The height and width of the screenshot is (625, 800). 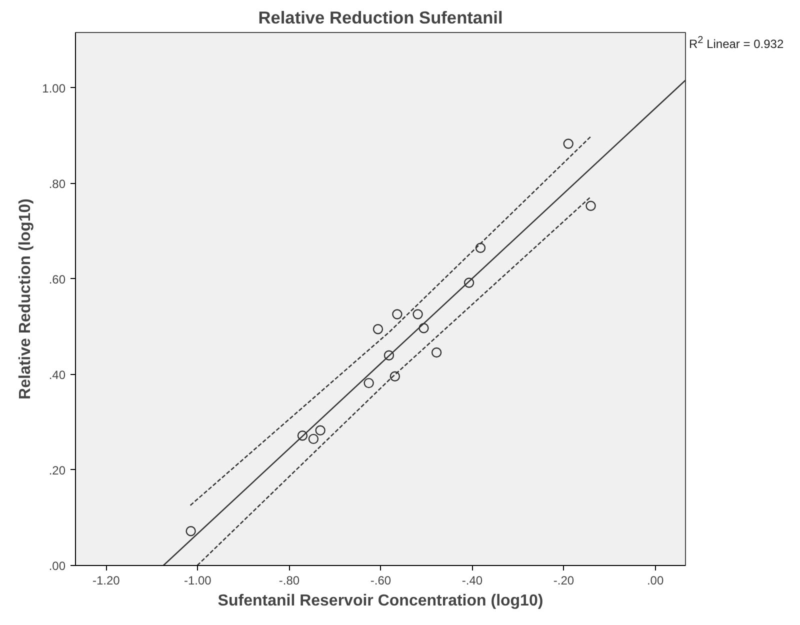 What do you see at coordinates (472, 581) in the screenshot?
I see `x-tick-label: -.40` at bounding box center [472, 581].